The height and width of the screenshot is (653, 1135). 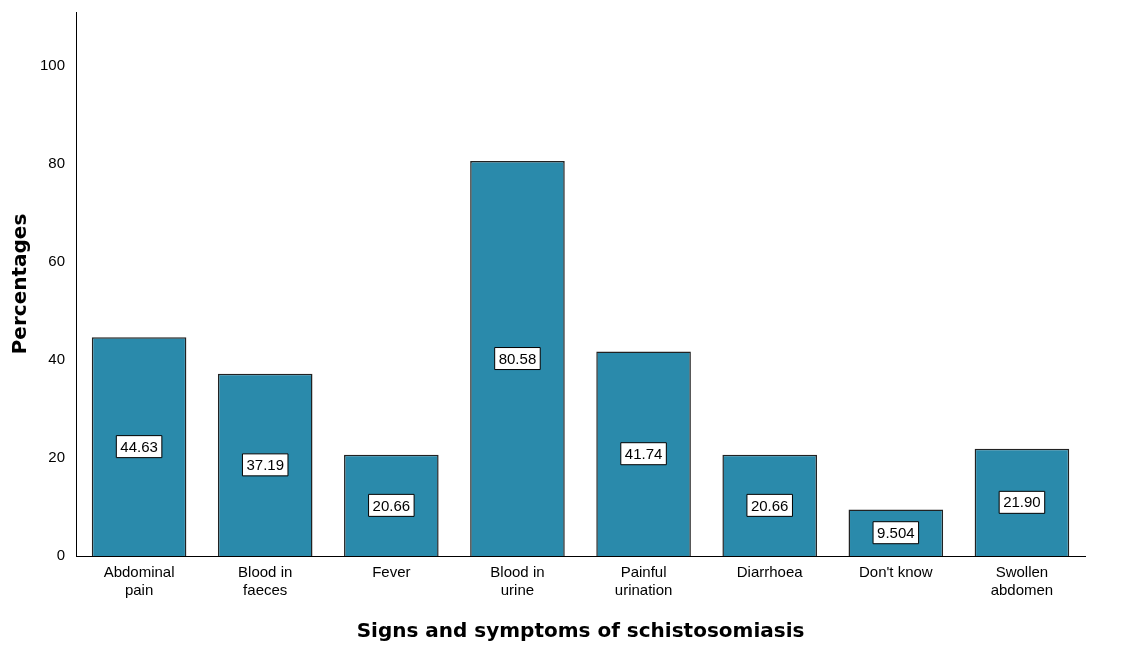 What do you see at coordinates (57, 163) in the screenshot?
I see `y-tick-label: 80` at bounding box center [57, 163].